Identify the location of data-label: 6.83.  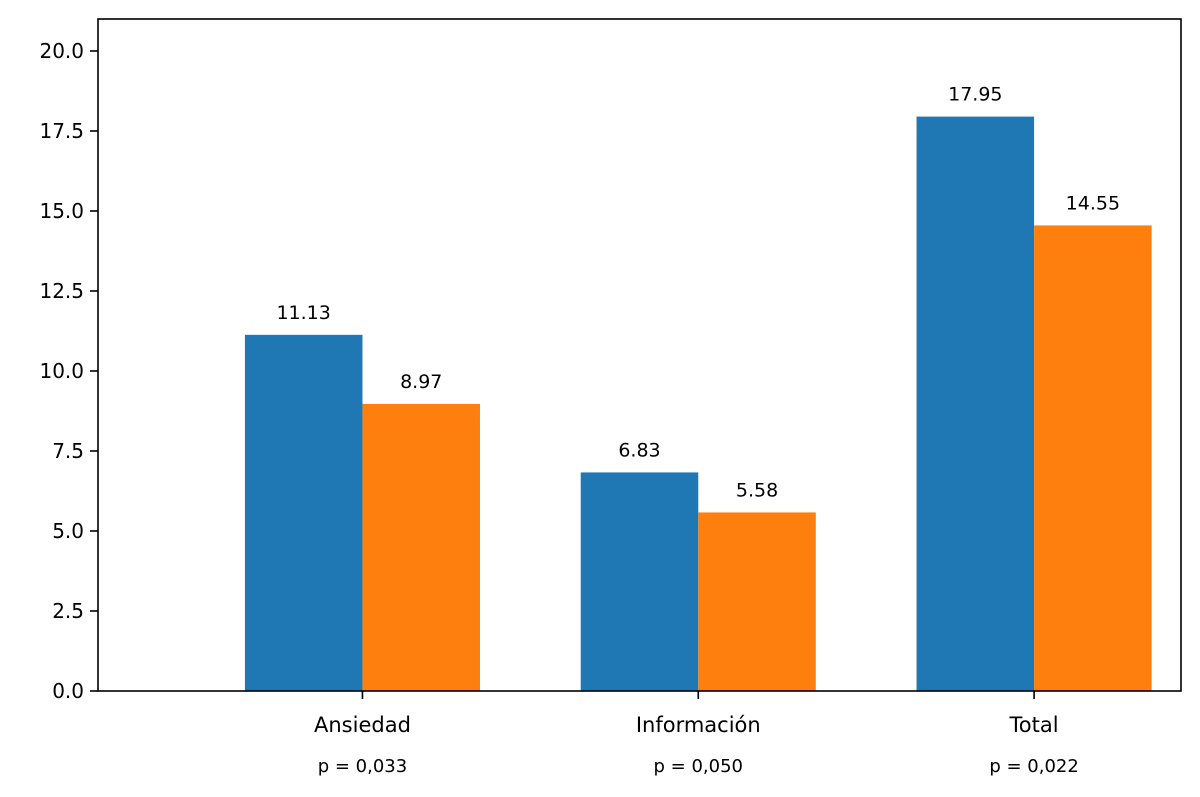
(639, 450).